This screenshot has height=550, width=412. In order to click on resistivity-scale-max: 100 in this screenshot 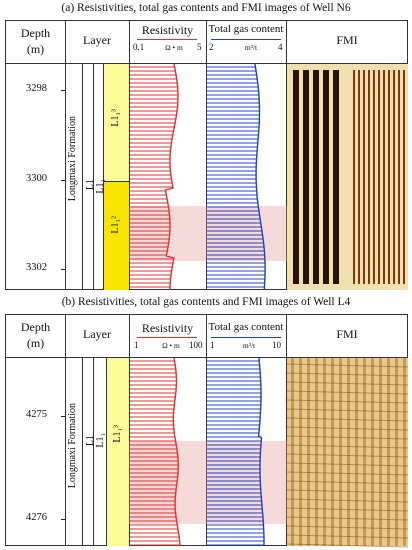, I will do `click(196, 345)`.